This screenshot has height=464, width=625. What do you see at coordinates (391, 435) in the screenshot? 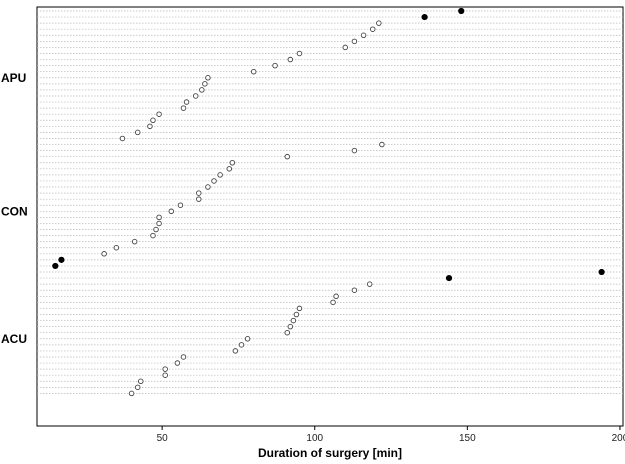
I see `x-axis: 50 100 150 200` at bounding box center [391, 435].